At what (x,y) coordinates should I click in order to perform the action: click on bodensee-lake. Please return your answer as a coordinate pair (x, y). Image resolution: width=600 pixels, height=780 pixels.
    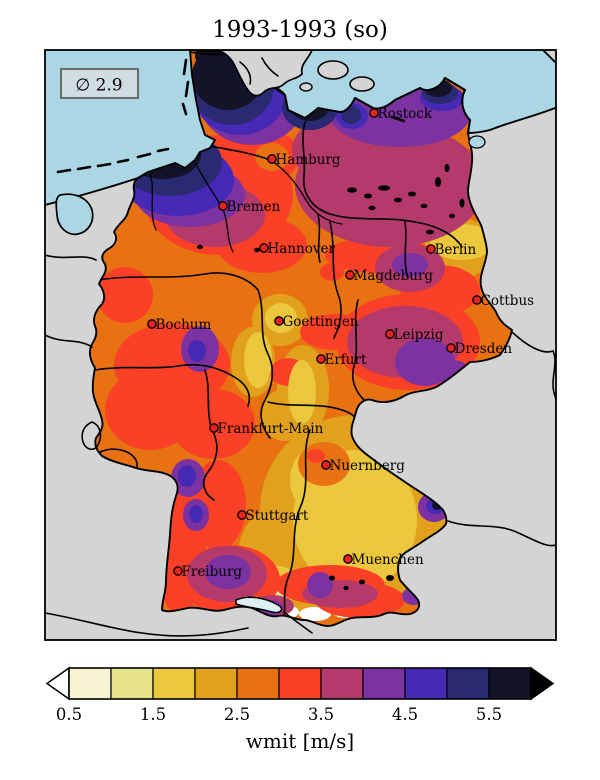
    Looking at the image, I should click on (259, 605).